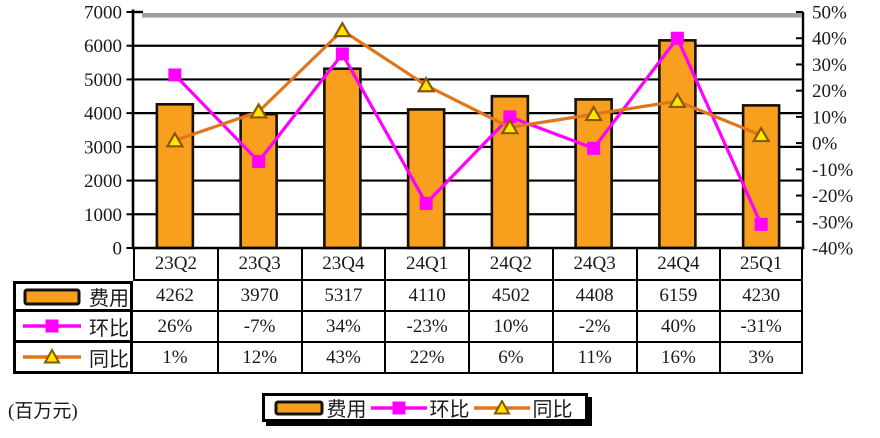  What do you see at coordinates (103, 13) in the screenshot?
I see `left-axis-label: 7000` at bounding box center [103, 13].